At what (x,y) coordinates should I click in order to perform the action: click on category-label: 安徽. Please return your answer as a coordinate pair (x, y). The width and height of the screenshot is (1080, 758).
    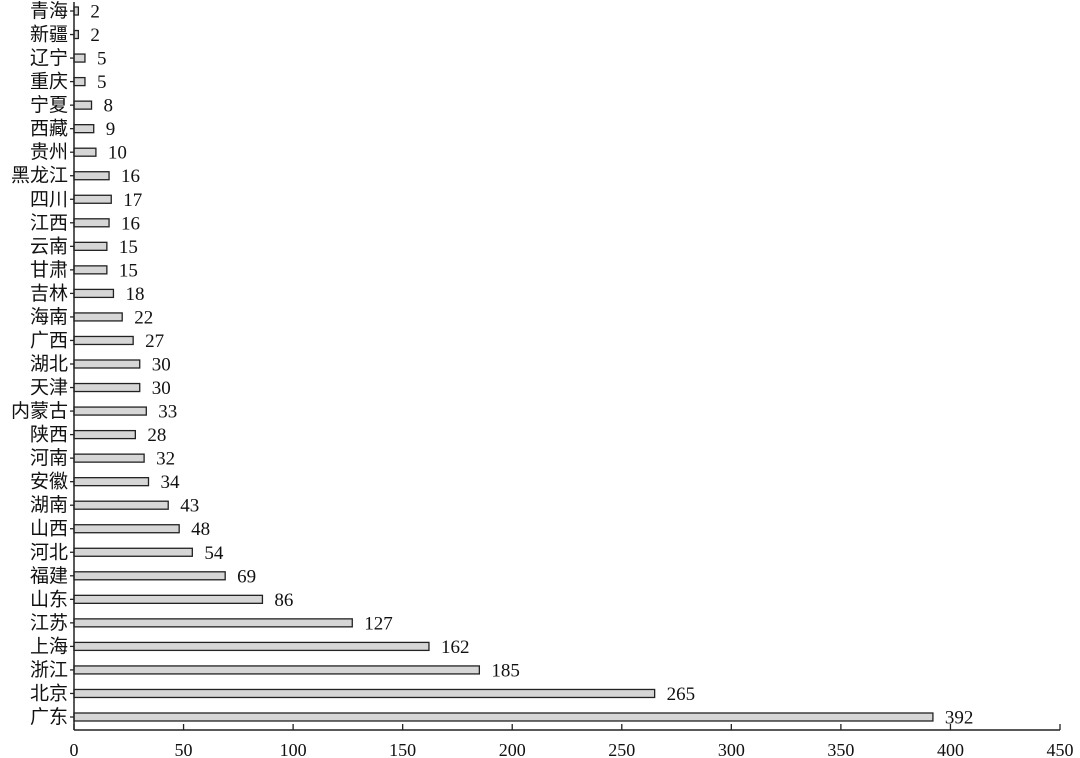
    Looking at the image, I should click on (49, 482).